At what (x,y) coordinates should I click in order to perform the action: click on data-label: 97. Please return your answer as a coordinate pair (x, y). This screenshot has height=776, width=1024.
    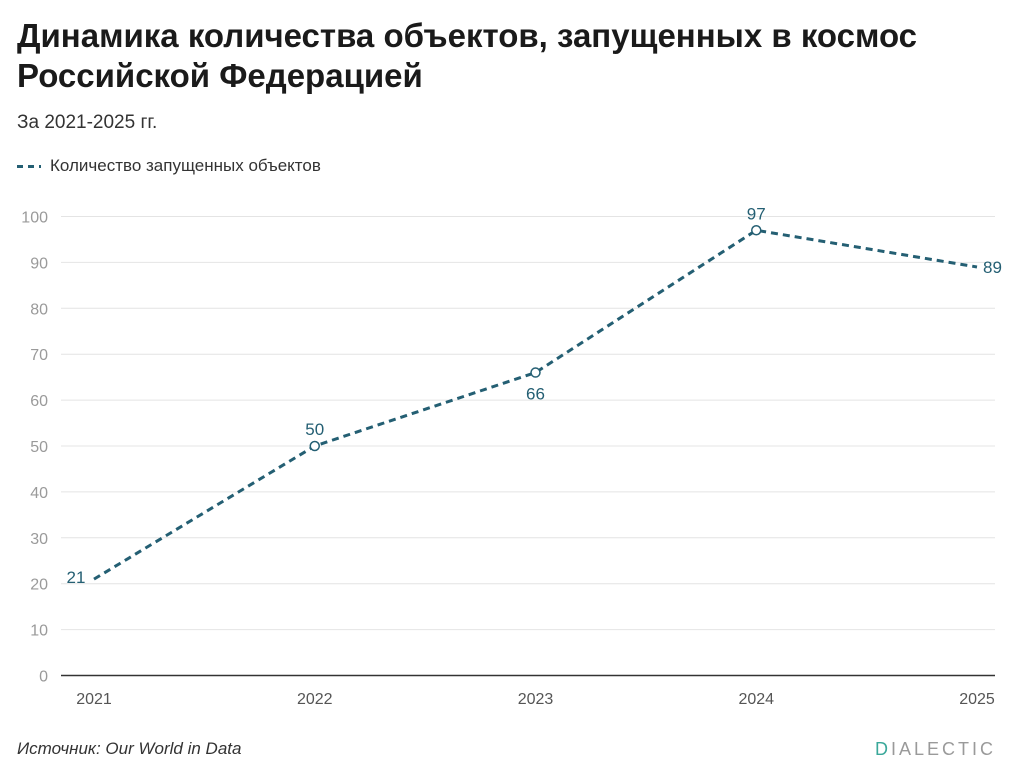
    Looking at the image, I should click on (756, 213).